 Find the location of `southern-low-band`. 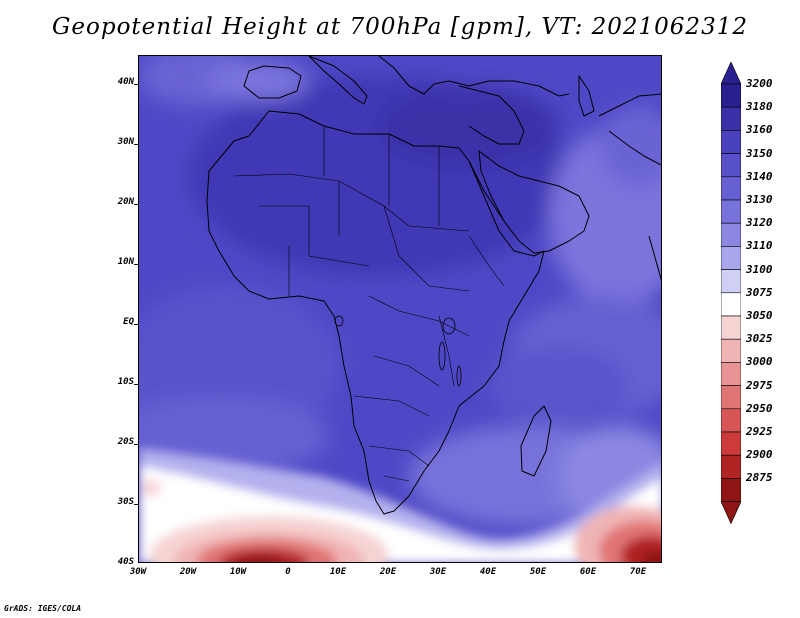

southern-low-band is located at coordinates (400, 505).